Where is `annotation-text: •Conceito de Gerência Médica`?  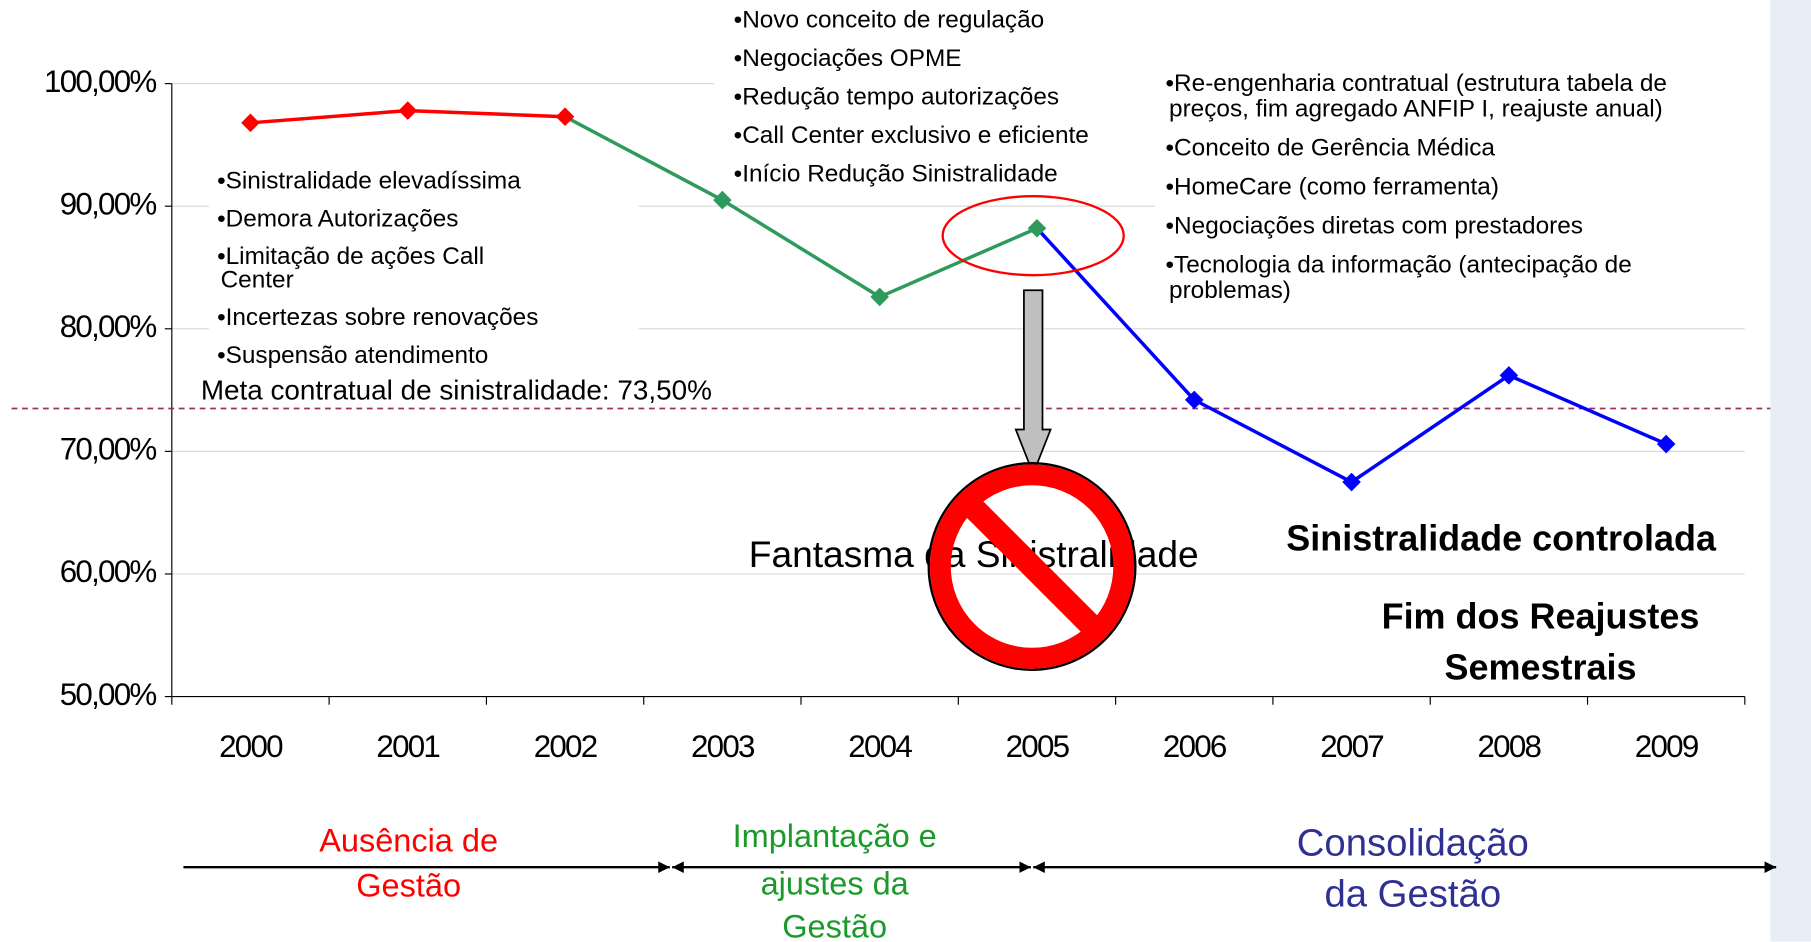 annotation-text: •Conceito de Gerência Médica is located at coordinates (1331, 148).